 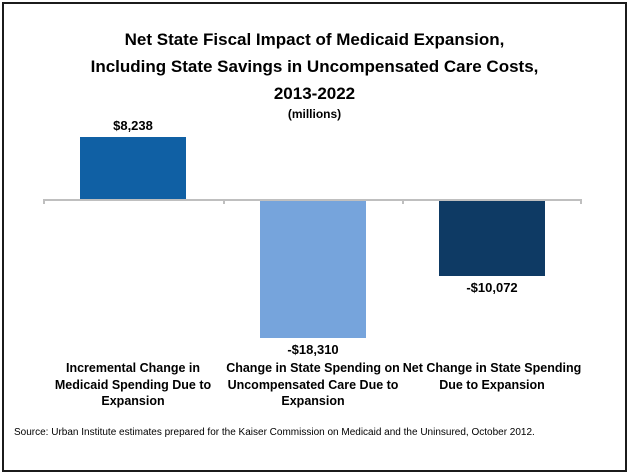 What do you see at coordinates (133, 125) in the screenshot?
I see `bar-value-label: $8,238` at bounding box center [133, 125].